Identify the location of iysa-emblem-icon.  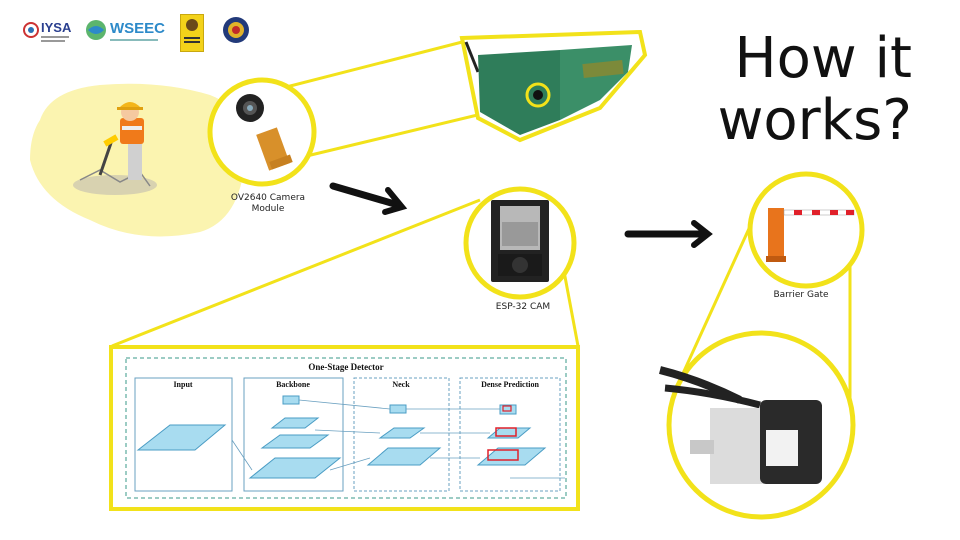
(31, 30).